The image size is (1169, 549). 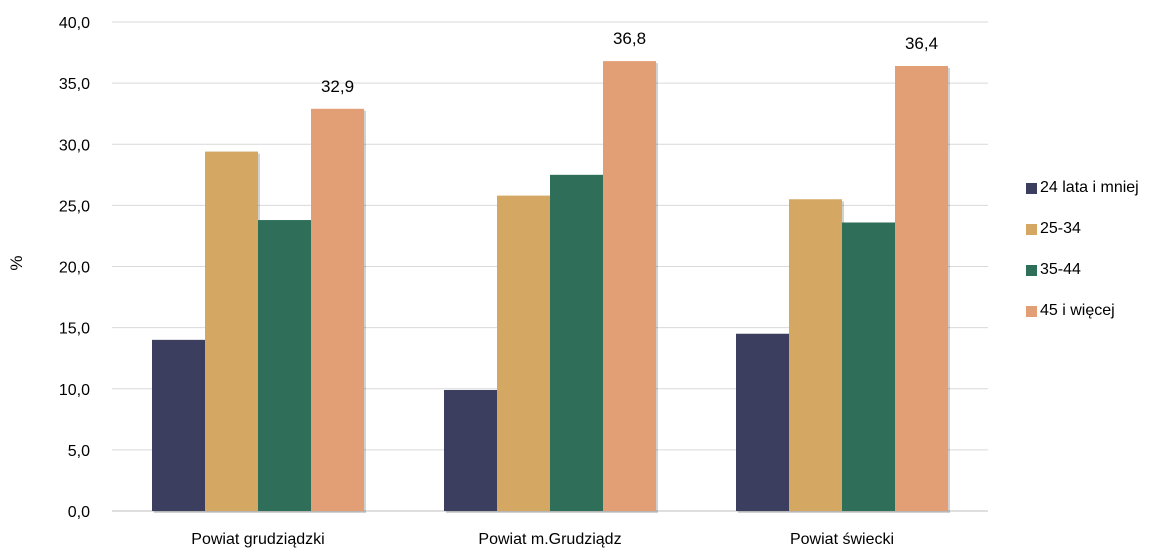 What do you see at coordinates (921, 43) in the screenshot?
I see `data-label: 36,4` at bounding box center [921, 43].